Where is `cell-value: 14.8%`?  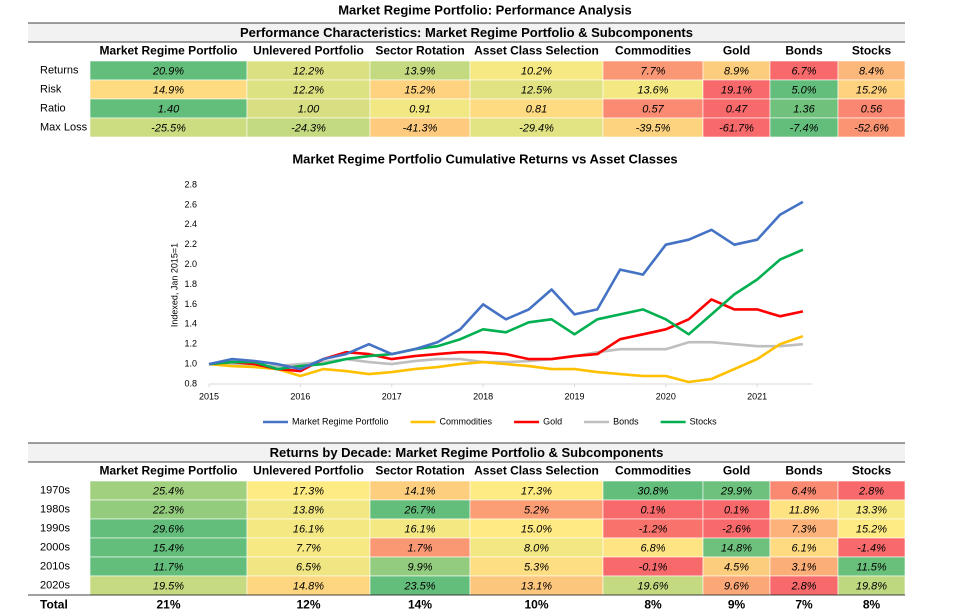 cell-value: 14.8% is located at coordinates (736, 548).